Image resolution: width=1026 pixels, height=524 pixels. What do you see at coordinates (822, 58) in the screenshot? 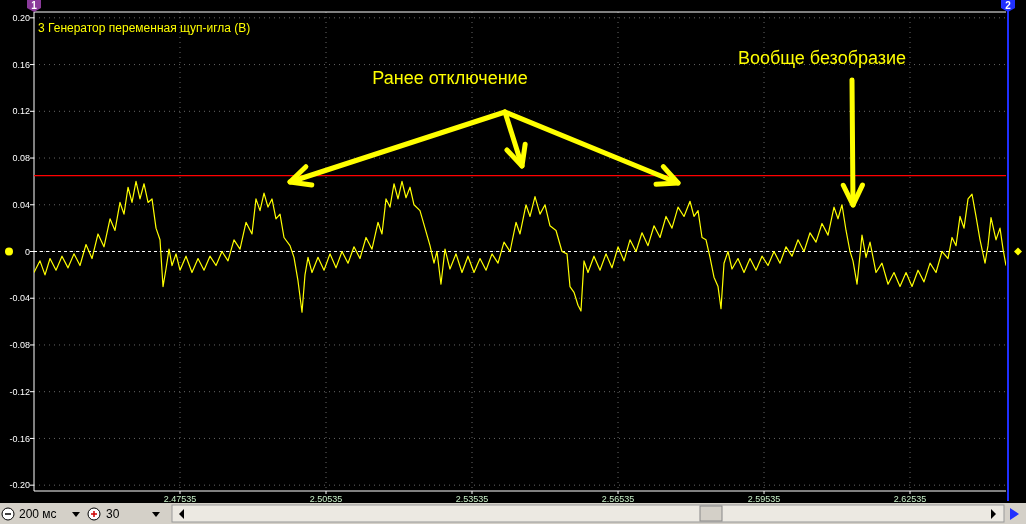
I see `annotation: Вообще безобразие` at bounding box center [822, 58].